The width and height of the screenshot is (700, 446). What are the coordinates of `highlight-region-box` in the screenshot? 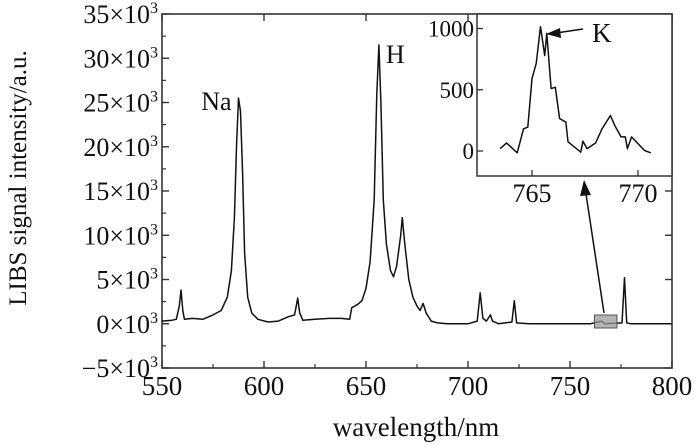 It's located at (605, 321).